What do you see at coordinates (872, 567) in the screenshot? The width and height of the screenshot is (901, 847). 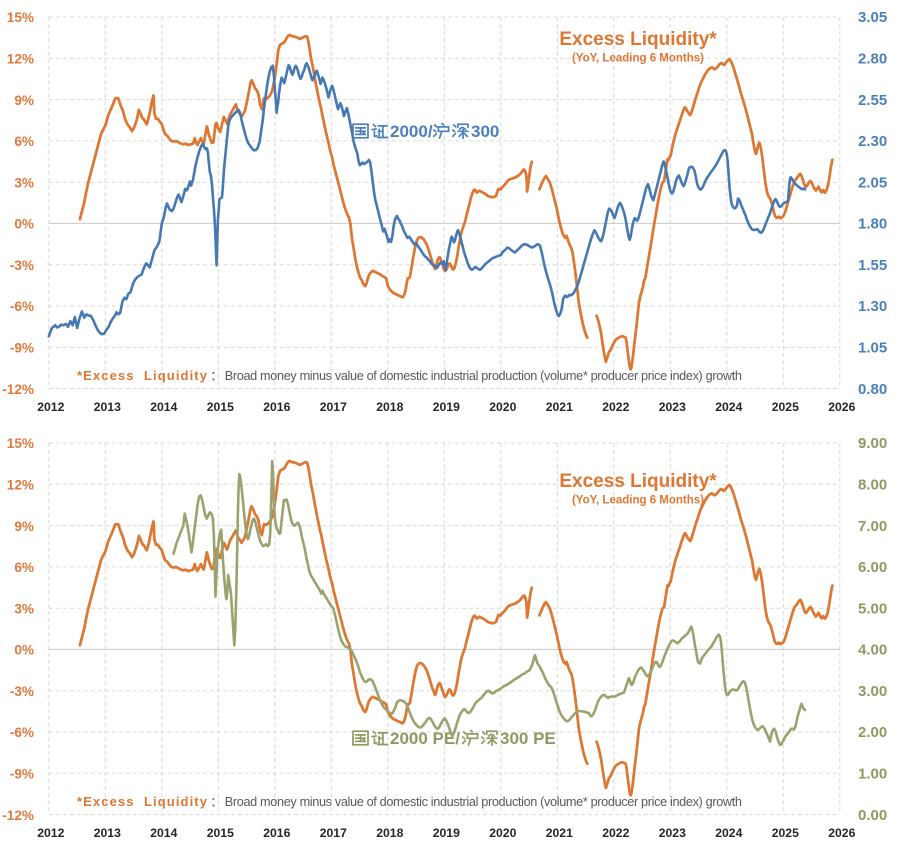 I see `svg-text: 6.00` at bounding box center [872, 567].